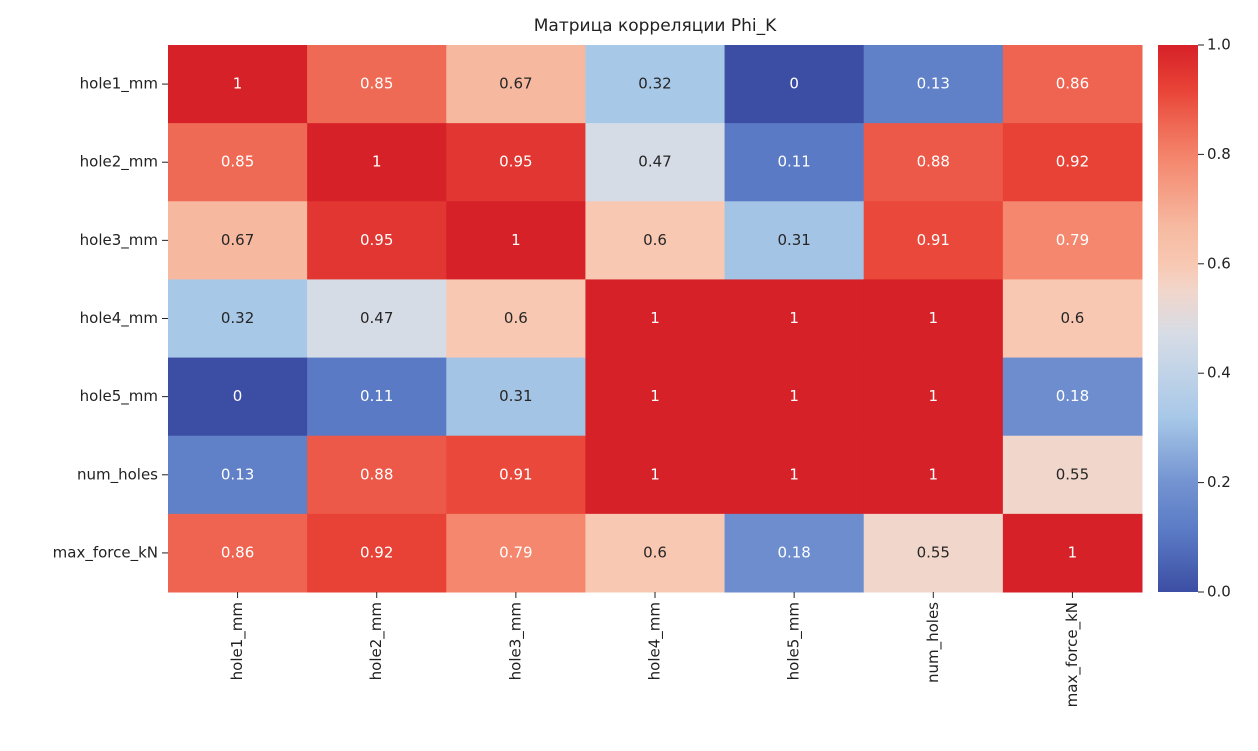 The image size is (1258, 751). Describe the element at coordinates (655, 641) in the screenshot. I see `x-tick-label: hole4_mm` at that location.